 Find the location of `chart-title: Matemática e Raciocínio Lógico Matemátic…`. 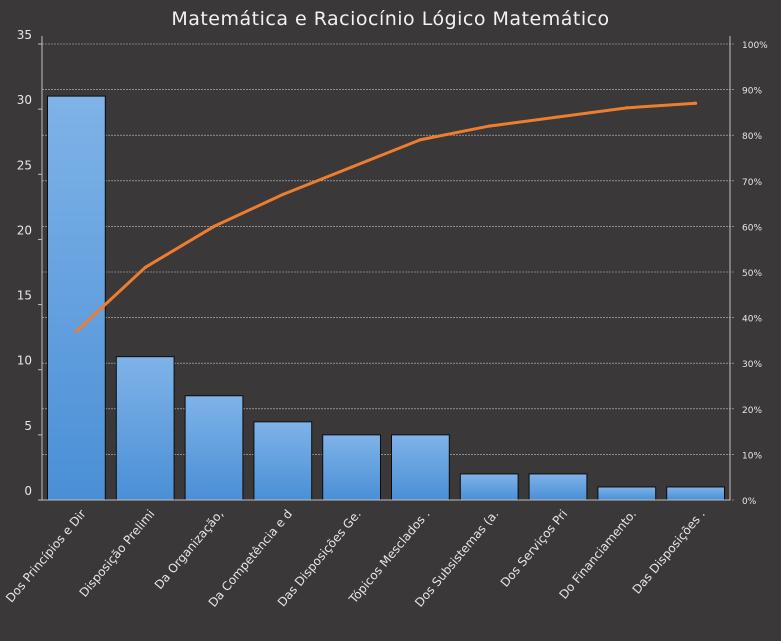

chart-title: Matemática e Raciocínio Lógico Matemátic… is located at coordinates (390, 19).